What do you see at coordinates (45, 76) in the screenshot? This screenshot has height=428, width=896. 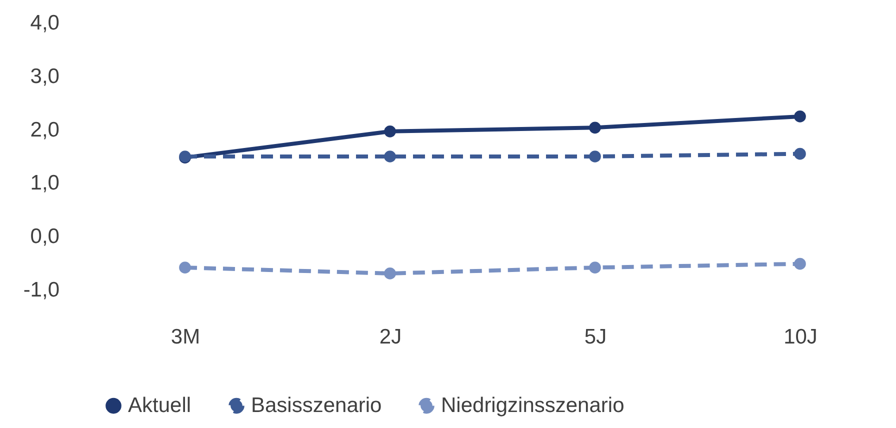 I see `y-tick-label: 3,0` at bounding box center [45, 76].